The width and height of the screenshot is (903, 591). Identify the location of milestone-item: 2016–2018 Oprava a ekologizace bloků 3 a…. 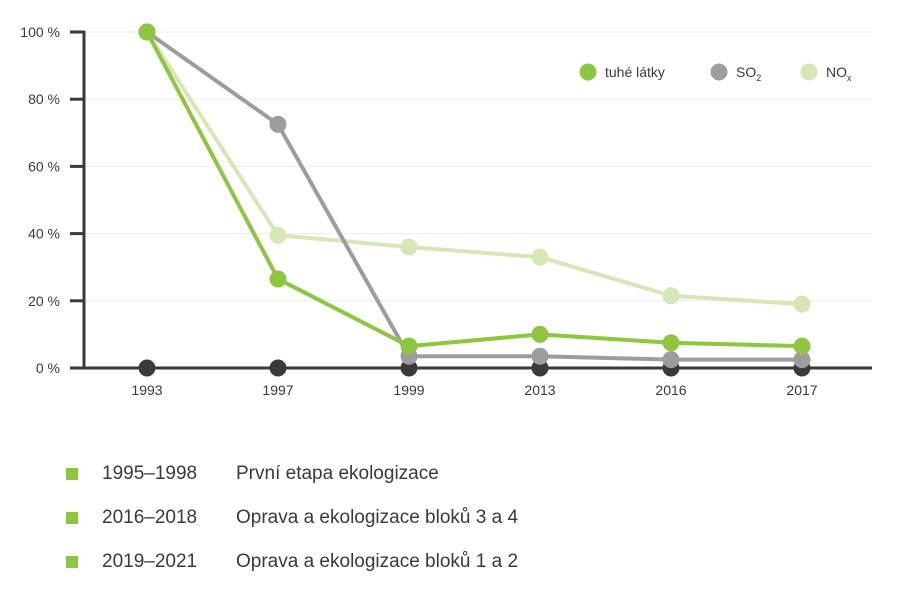
(292, 518).